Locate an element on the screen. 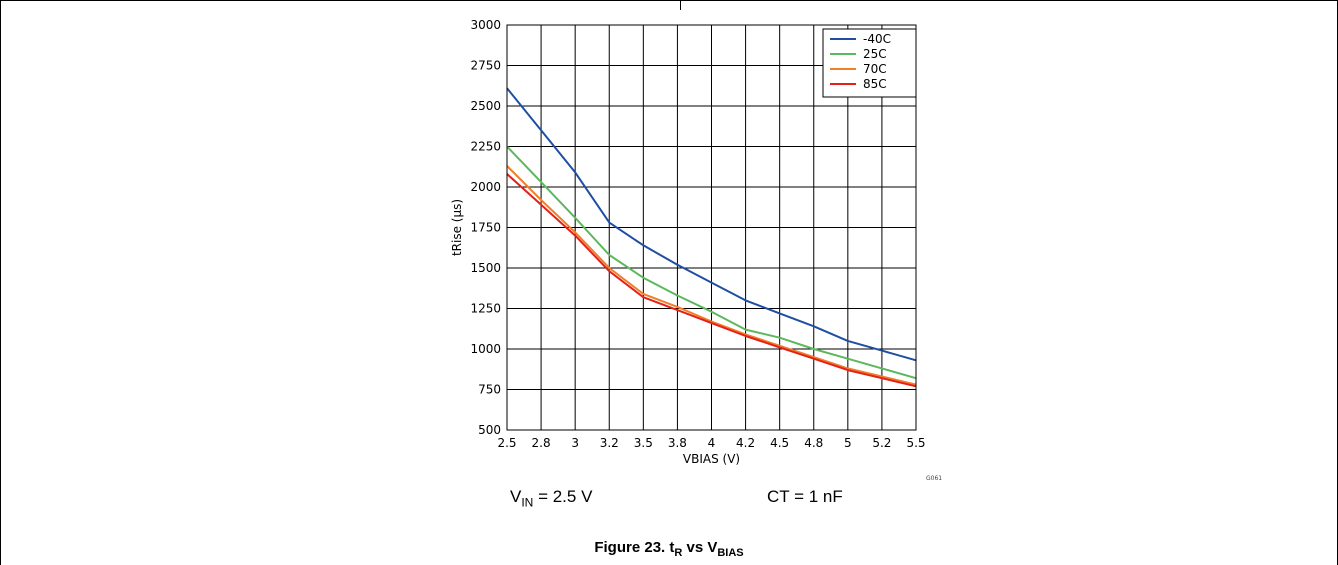 This screenshot has height=565, width=1338. frame-divider-line is located at coordinates (680, 5).